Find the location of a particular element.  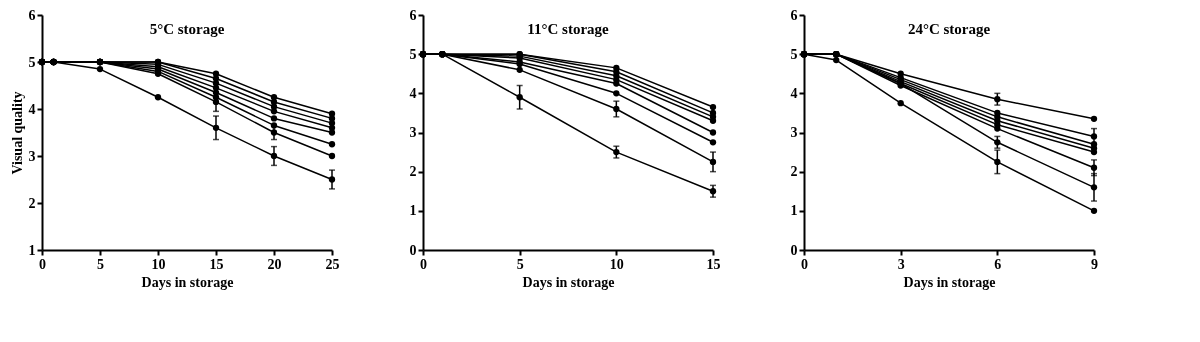

x-tick-label: 9 is located at coordinates (1094, 264).